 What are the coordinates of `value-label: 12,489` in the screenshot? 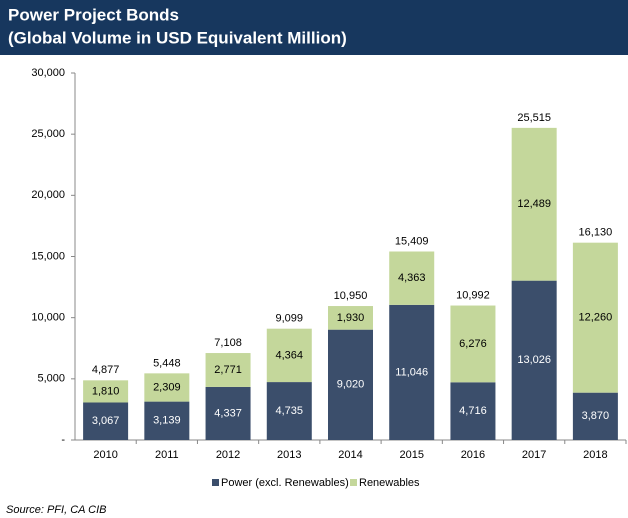 It's located at (534, 204).